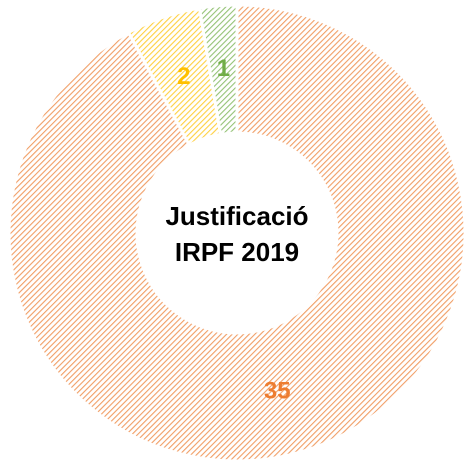 This screenshot has width=467, height=466. What do you see at coordinates (237, 252) in the screenshot?
I see `chart-title: IRPF 2019` at bounding box center [237, 252].